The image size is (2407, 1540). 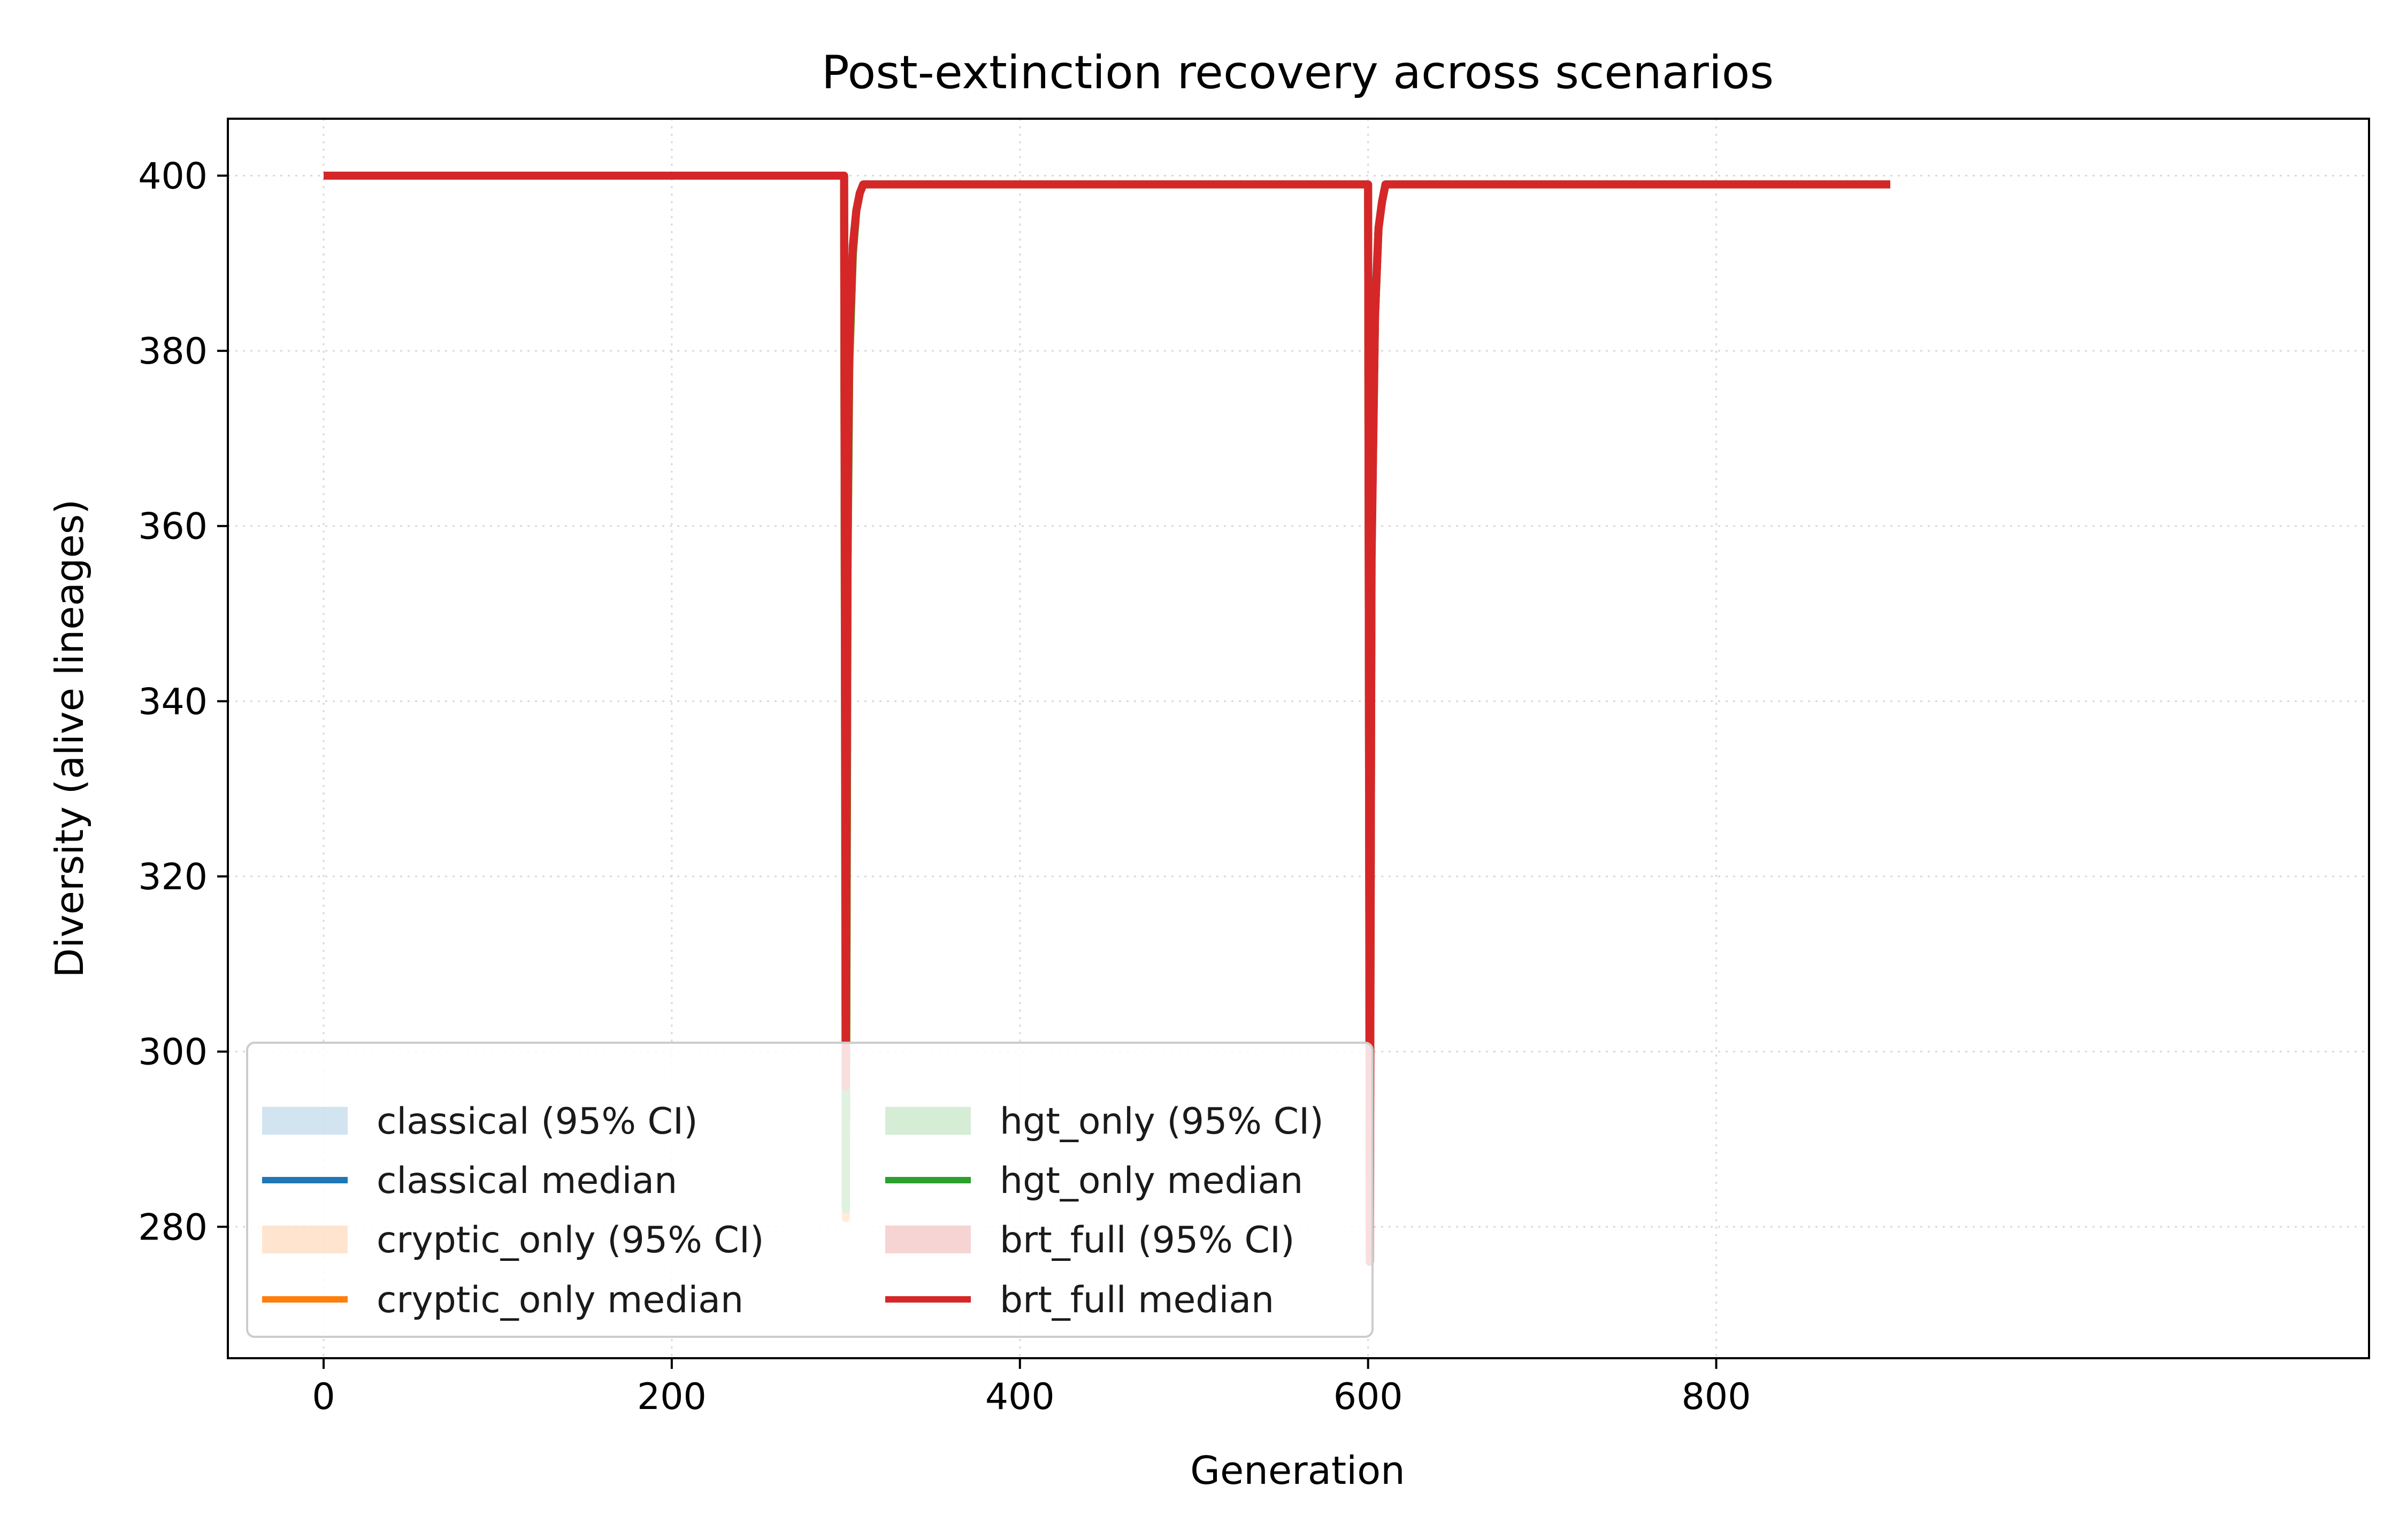 I want to click on legend-entry-cryptic-only-95-ci: cryptic_only (95% CI), so click(x=513, y=1240).